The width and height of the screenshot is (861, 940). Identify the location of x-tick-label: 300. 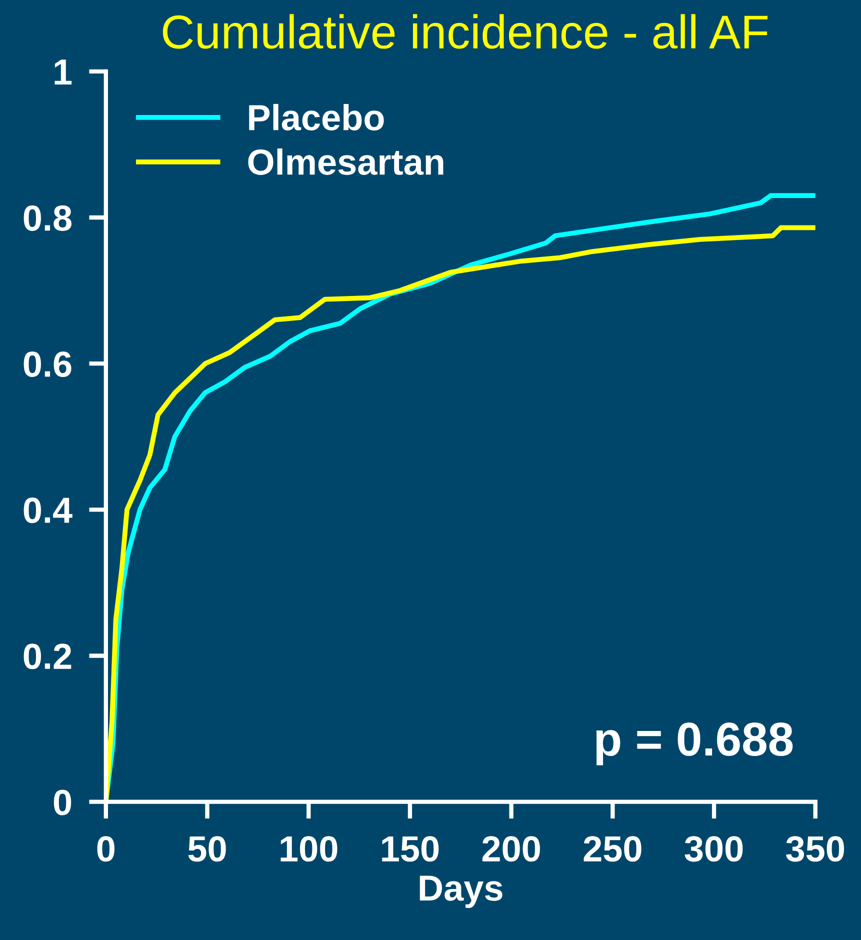
(713, 849).